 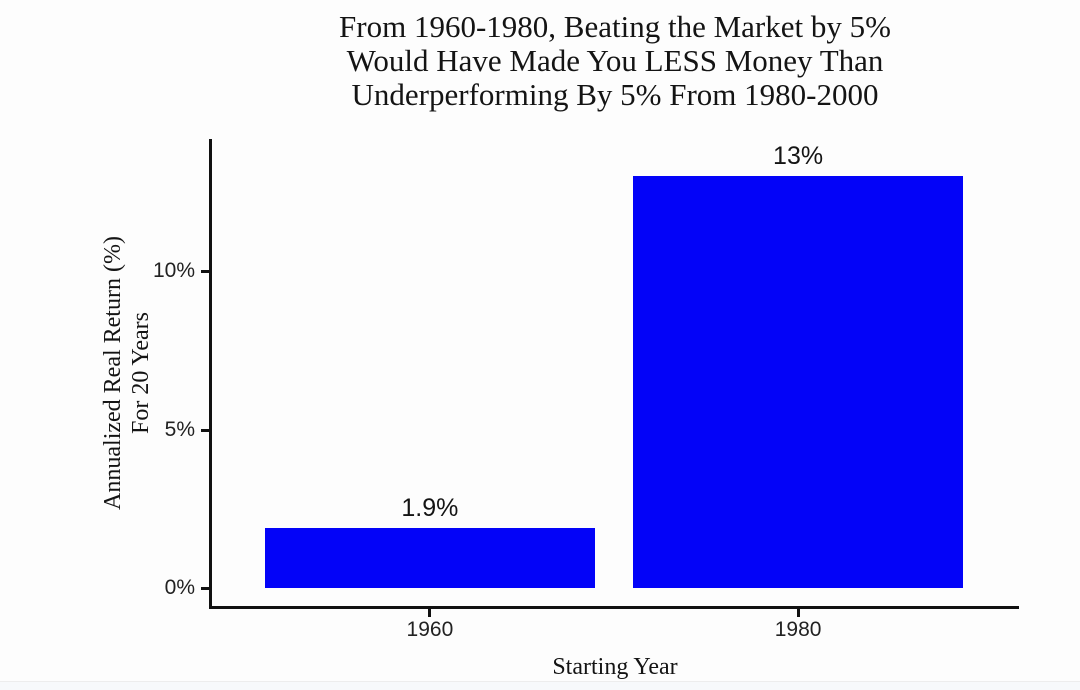 I want to click on chart-title-line-2: Would Have Made You LESS Money Than, so click(x=615, y=60).